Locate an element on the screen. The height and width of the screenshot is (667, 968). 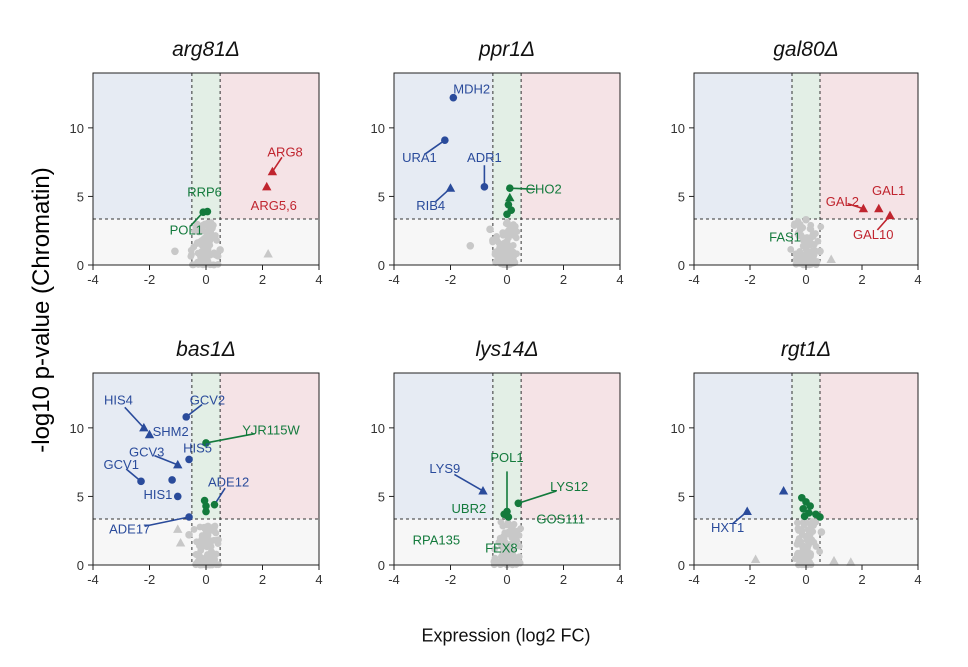
gene-label: GAL1 is located at coordinates (888, 190).